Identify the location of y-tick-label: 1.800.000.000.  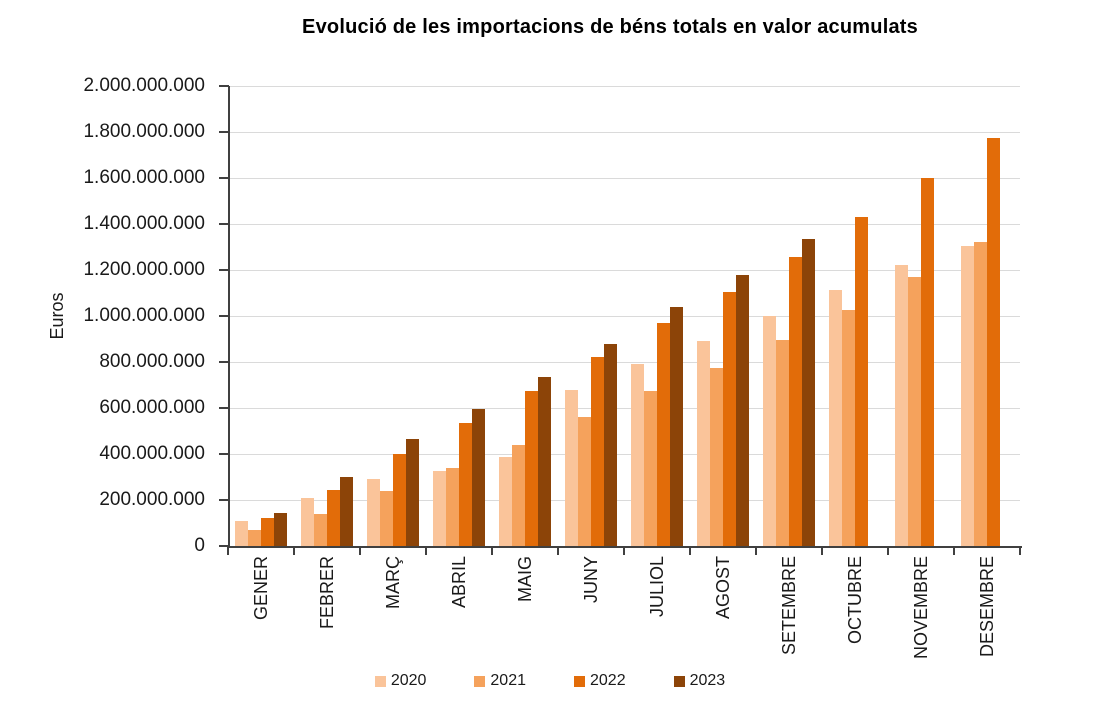
(144, 131).